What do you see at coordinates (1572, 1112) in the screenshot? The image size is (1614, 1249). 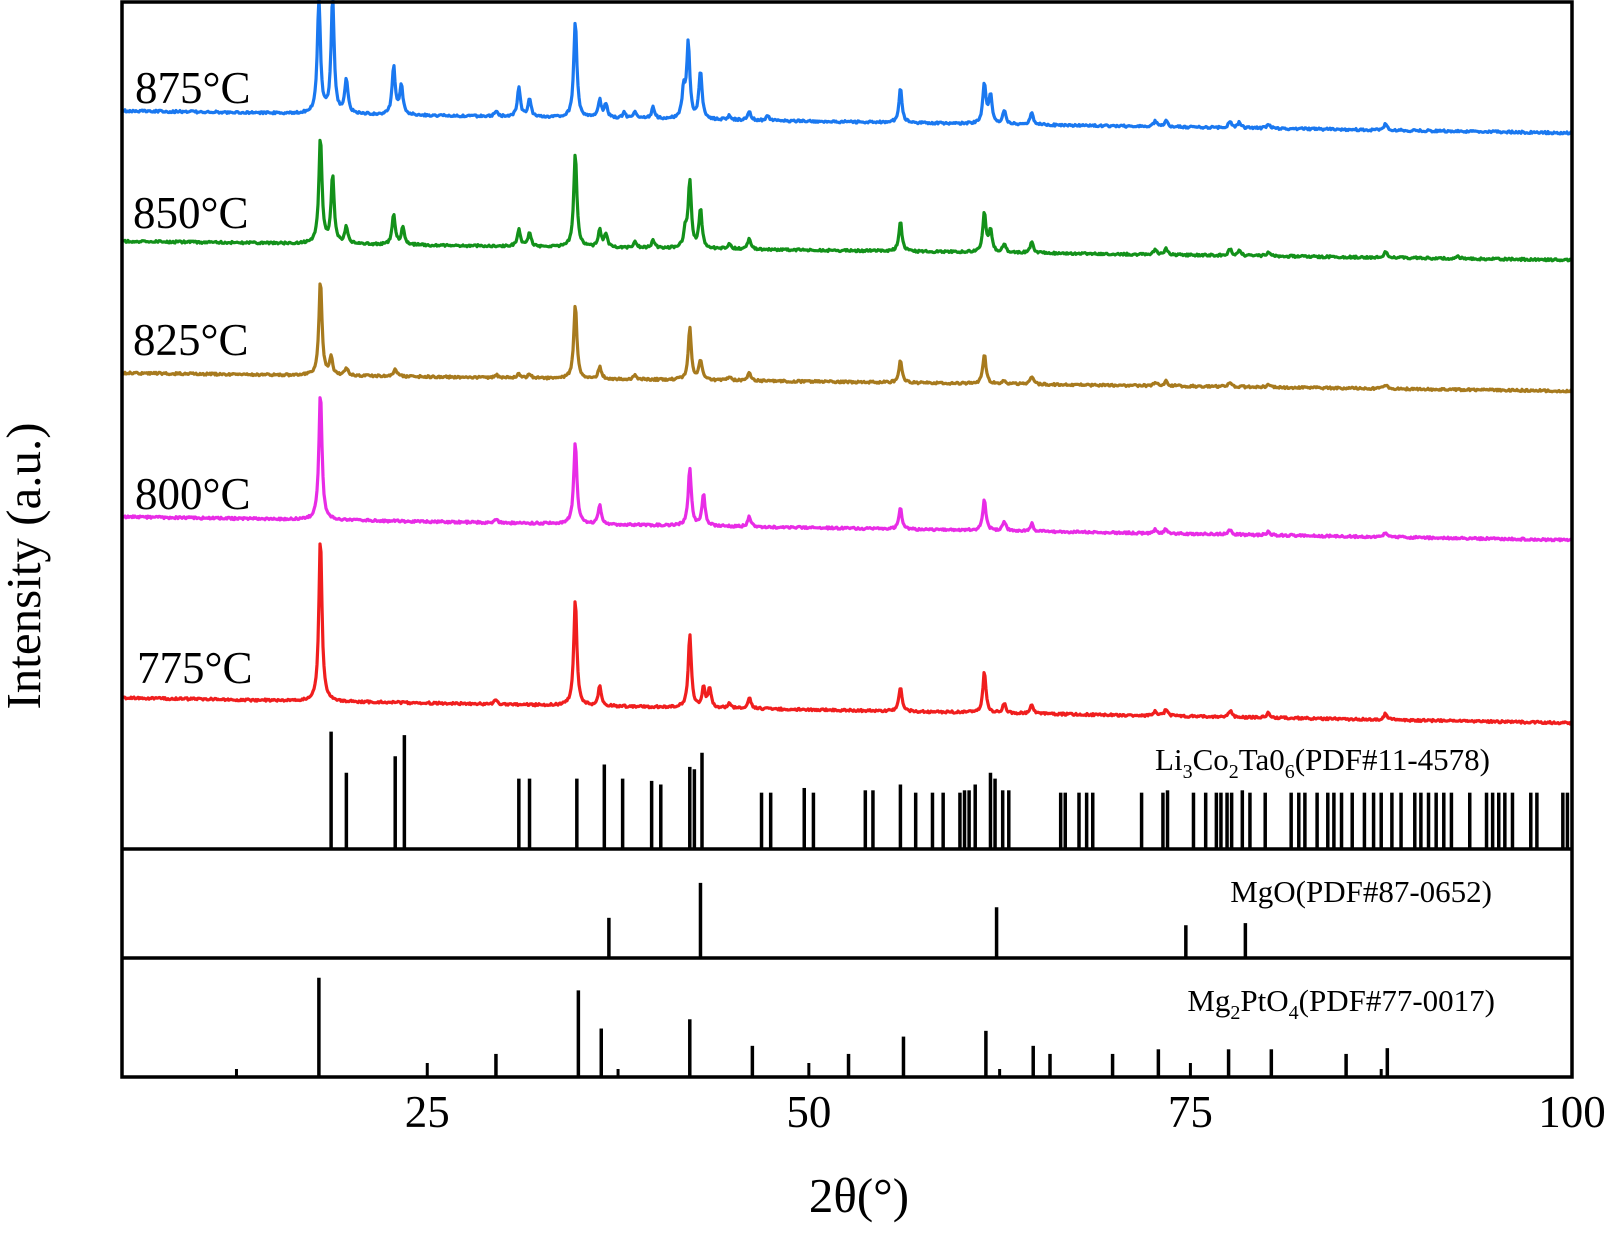 I see `x-tick-label: 100` at bounding box center [1572, 1112].